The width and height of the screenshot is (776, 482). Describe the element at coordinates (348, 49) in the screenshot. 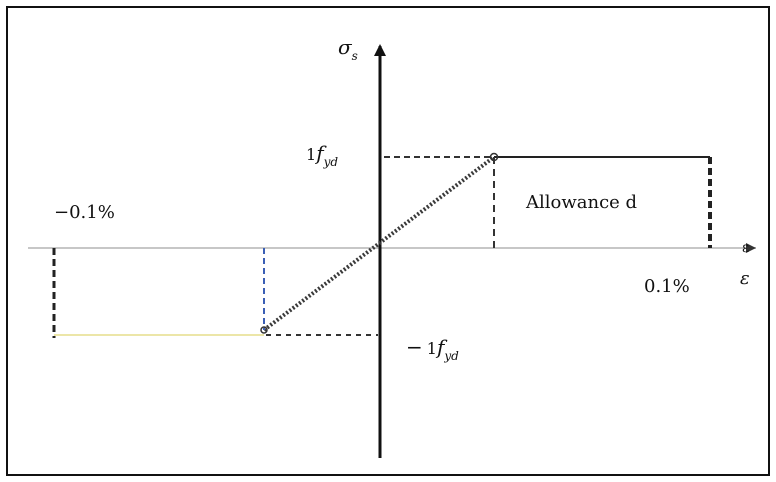

I see `y-axis-label: σs` at that location.